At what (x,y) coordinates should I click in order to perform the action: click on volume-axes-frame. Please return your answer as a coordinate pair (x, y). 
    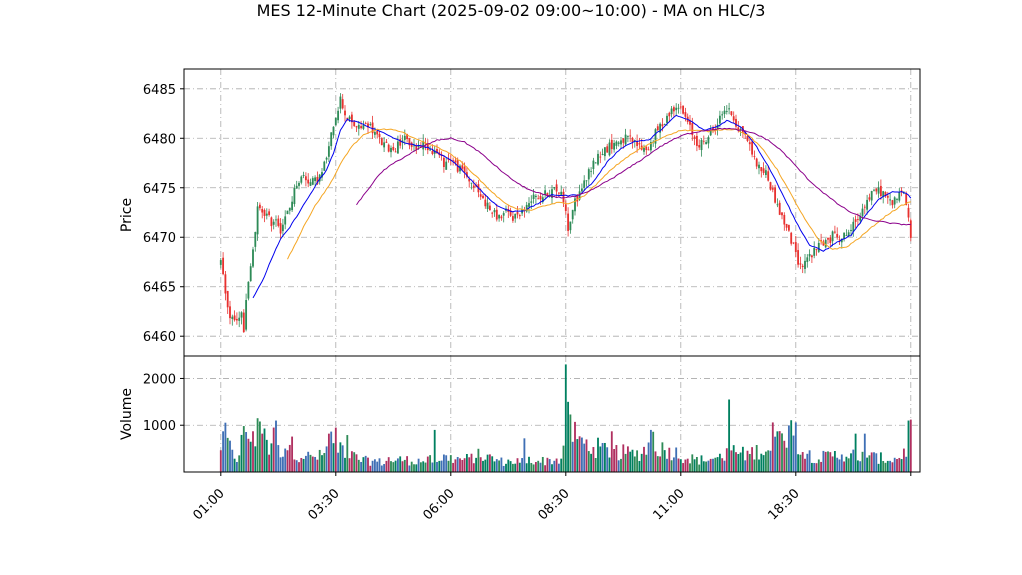
    Looking at the image, I should click on (552, 414).